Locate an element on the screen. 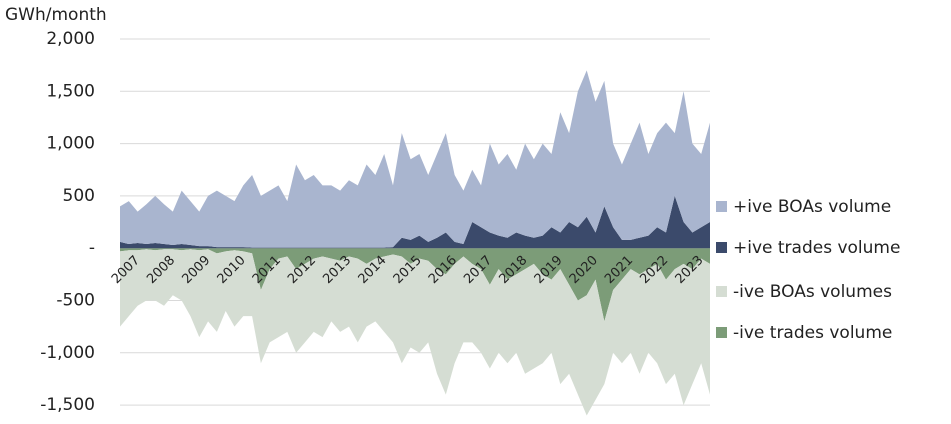 This screenshot has width=951, height=424. y-tick-label: -500 is located at coordinates (75, 300).